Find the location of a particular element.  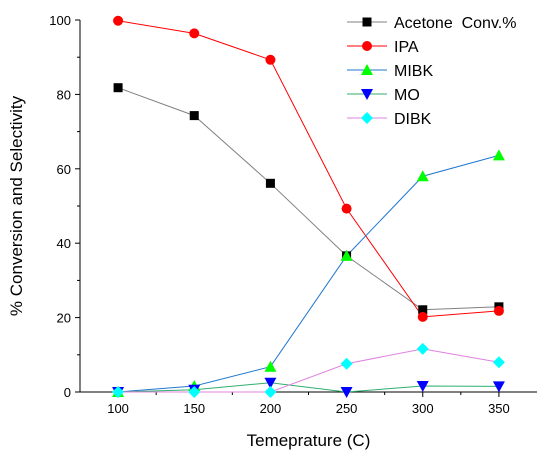

legend: Acetone Conv.% IPA MIBK MO DIBK is located at coordinates (431, 71).